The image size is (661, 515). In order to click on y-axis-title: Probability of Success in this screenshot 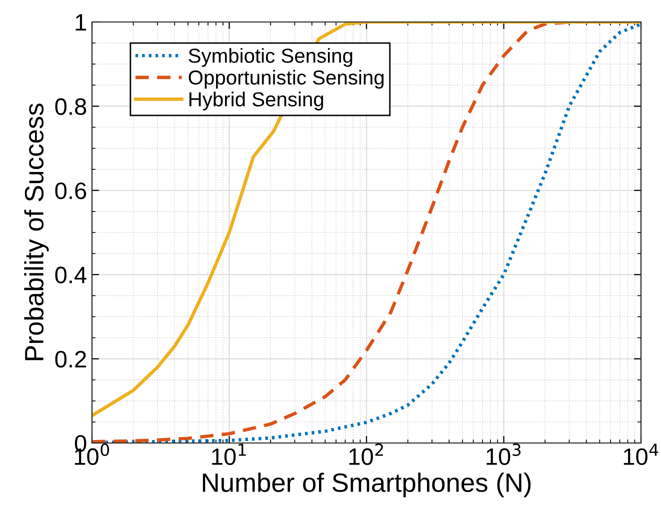, I will do `click(36, 232)`.